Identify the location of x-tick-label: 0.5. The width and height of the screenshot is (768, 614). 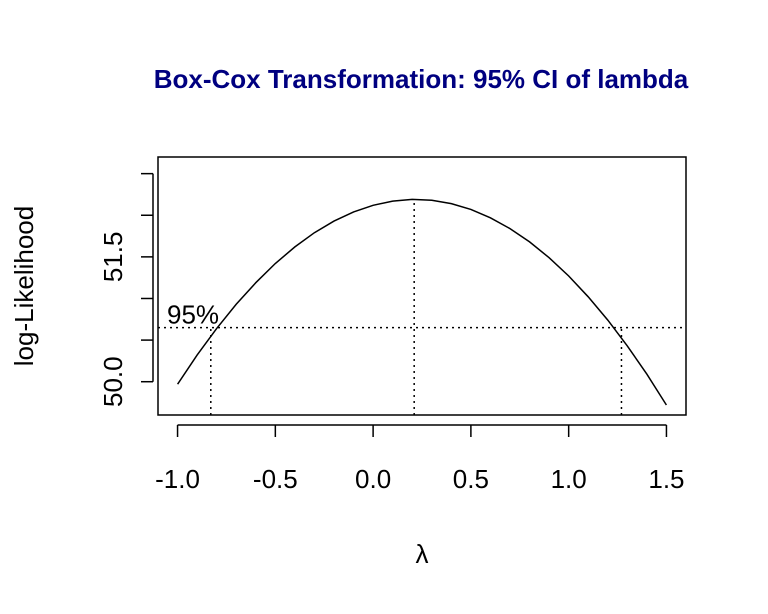
(471, 479).